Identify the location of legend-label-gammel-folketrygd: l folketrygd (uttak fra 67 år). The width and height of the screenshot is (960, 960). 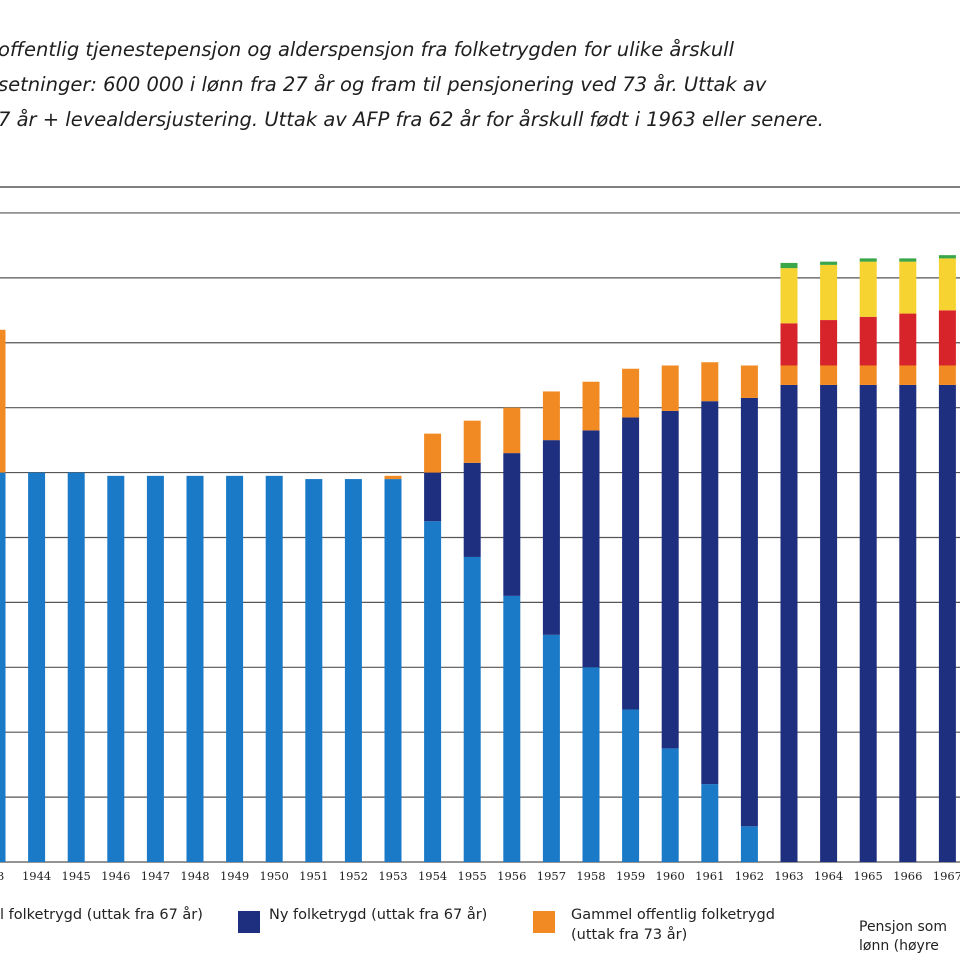
(101, 915).